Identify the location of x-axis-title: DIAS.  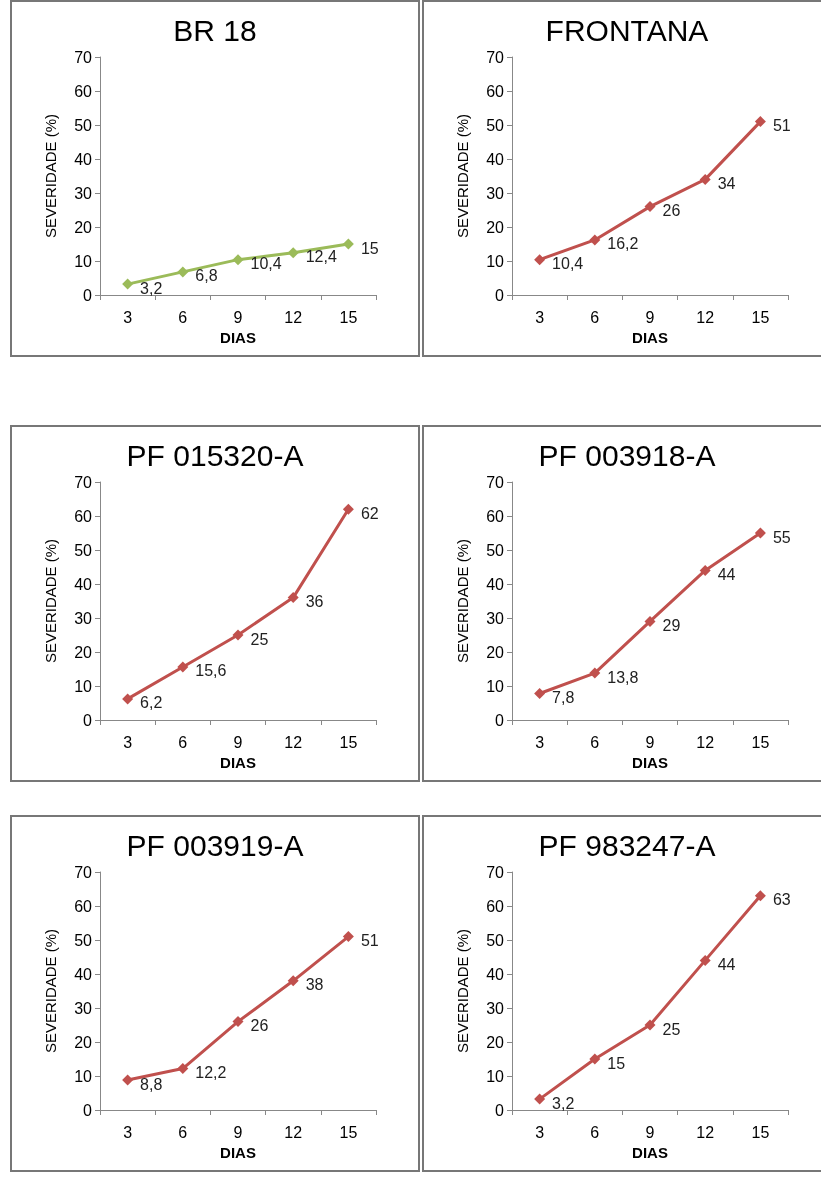
(238, 1152).